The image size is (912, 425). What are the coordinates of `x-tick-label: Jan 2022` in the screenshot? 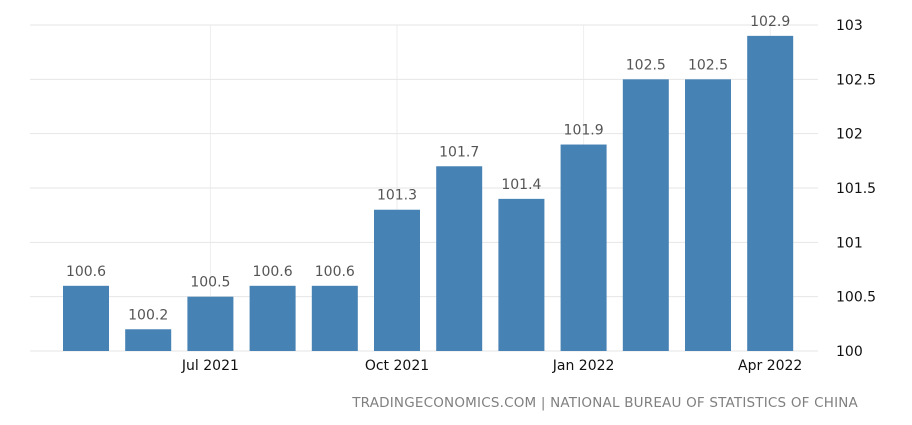 It's located at (583, 366).